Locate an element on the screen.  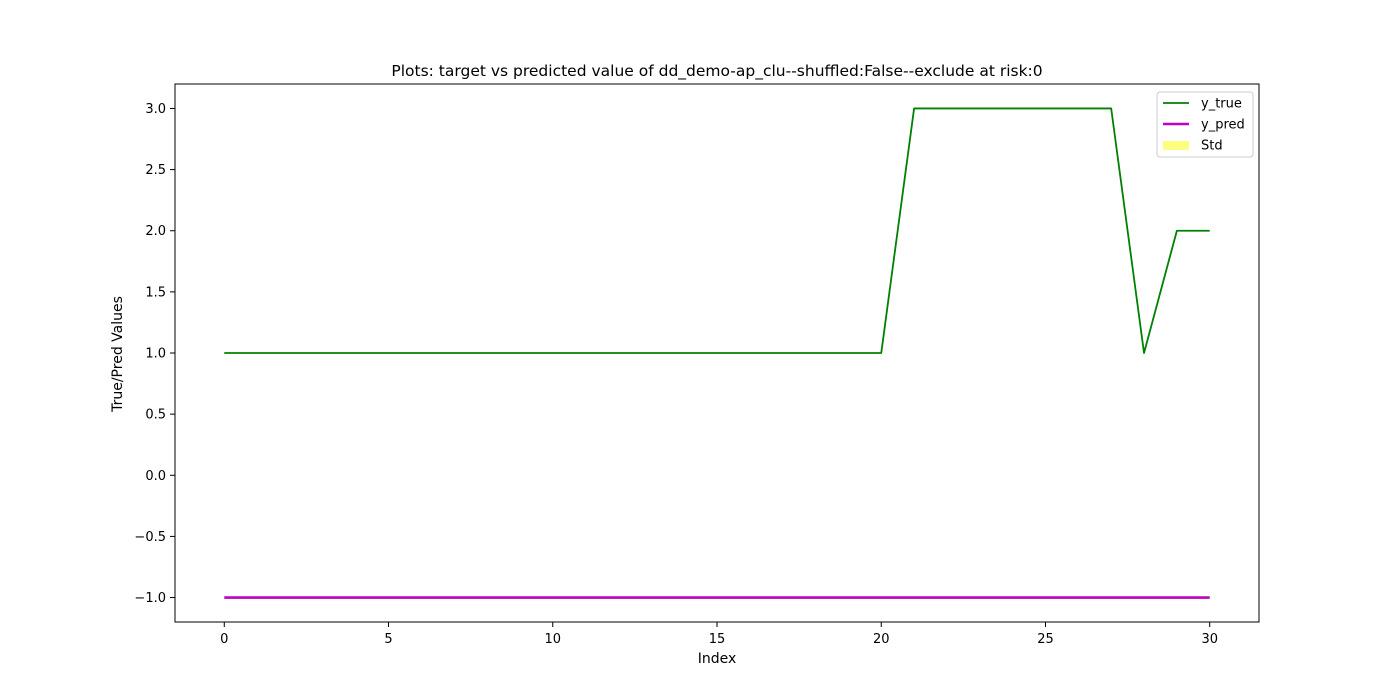
y-axis-label: True/Pred Values is located at coordinates (118, 354).